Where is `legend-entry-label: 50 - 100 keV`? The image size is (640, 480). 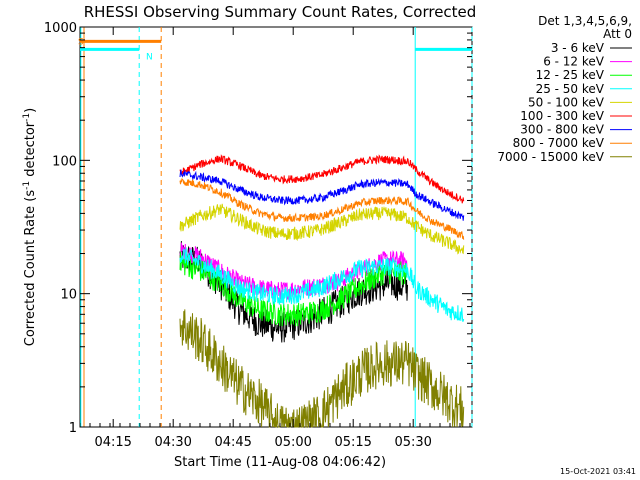
legend-entry-label: 50 - 100 keV is located at coordinates (566, 102).